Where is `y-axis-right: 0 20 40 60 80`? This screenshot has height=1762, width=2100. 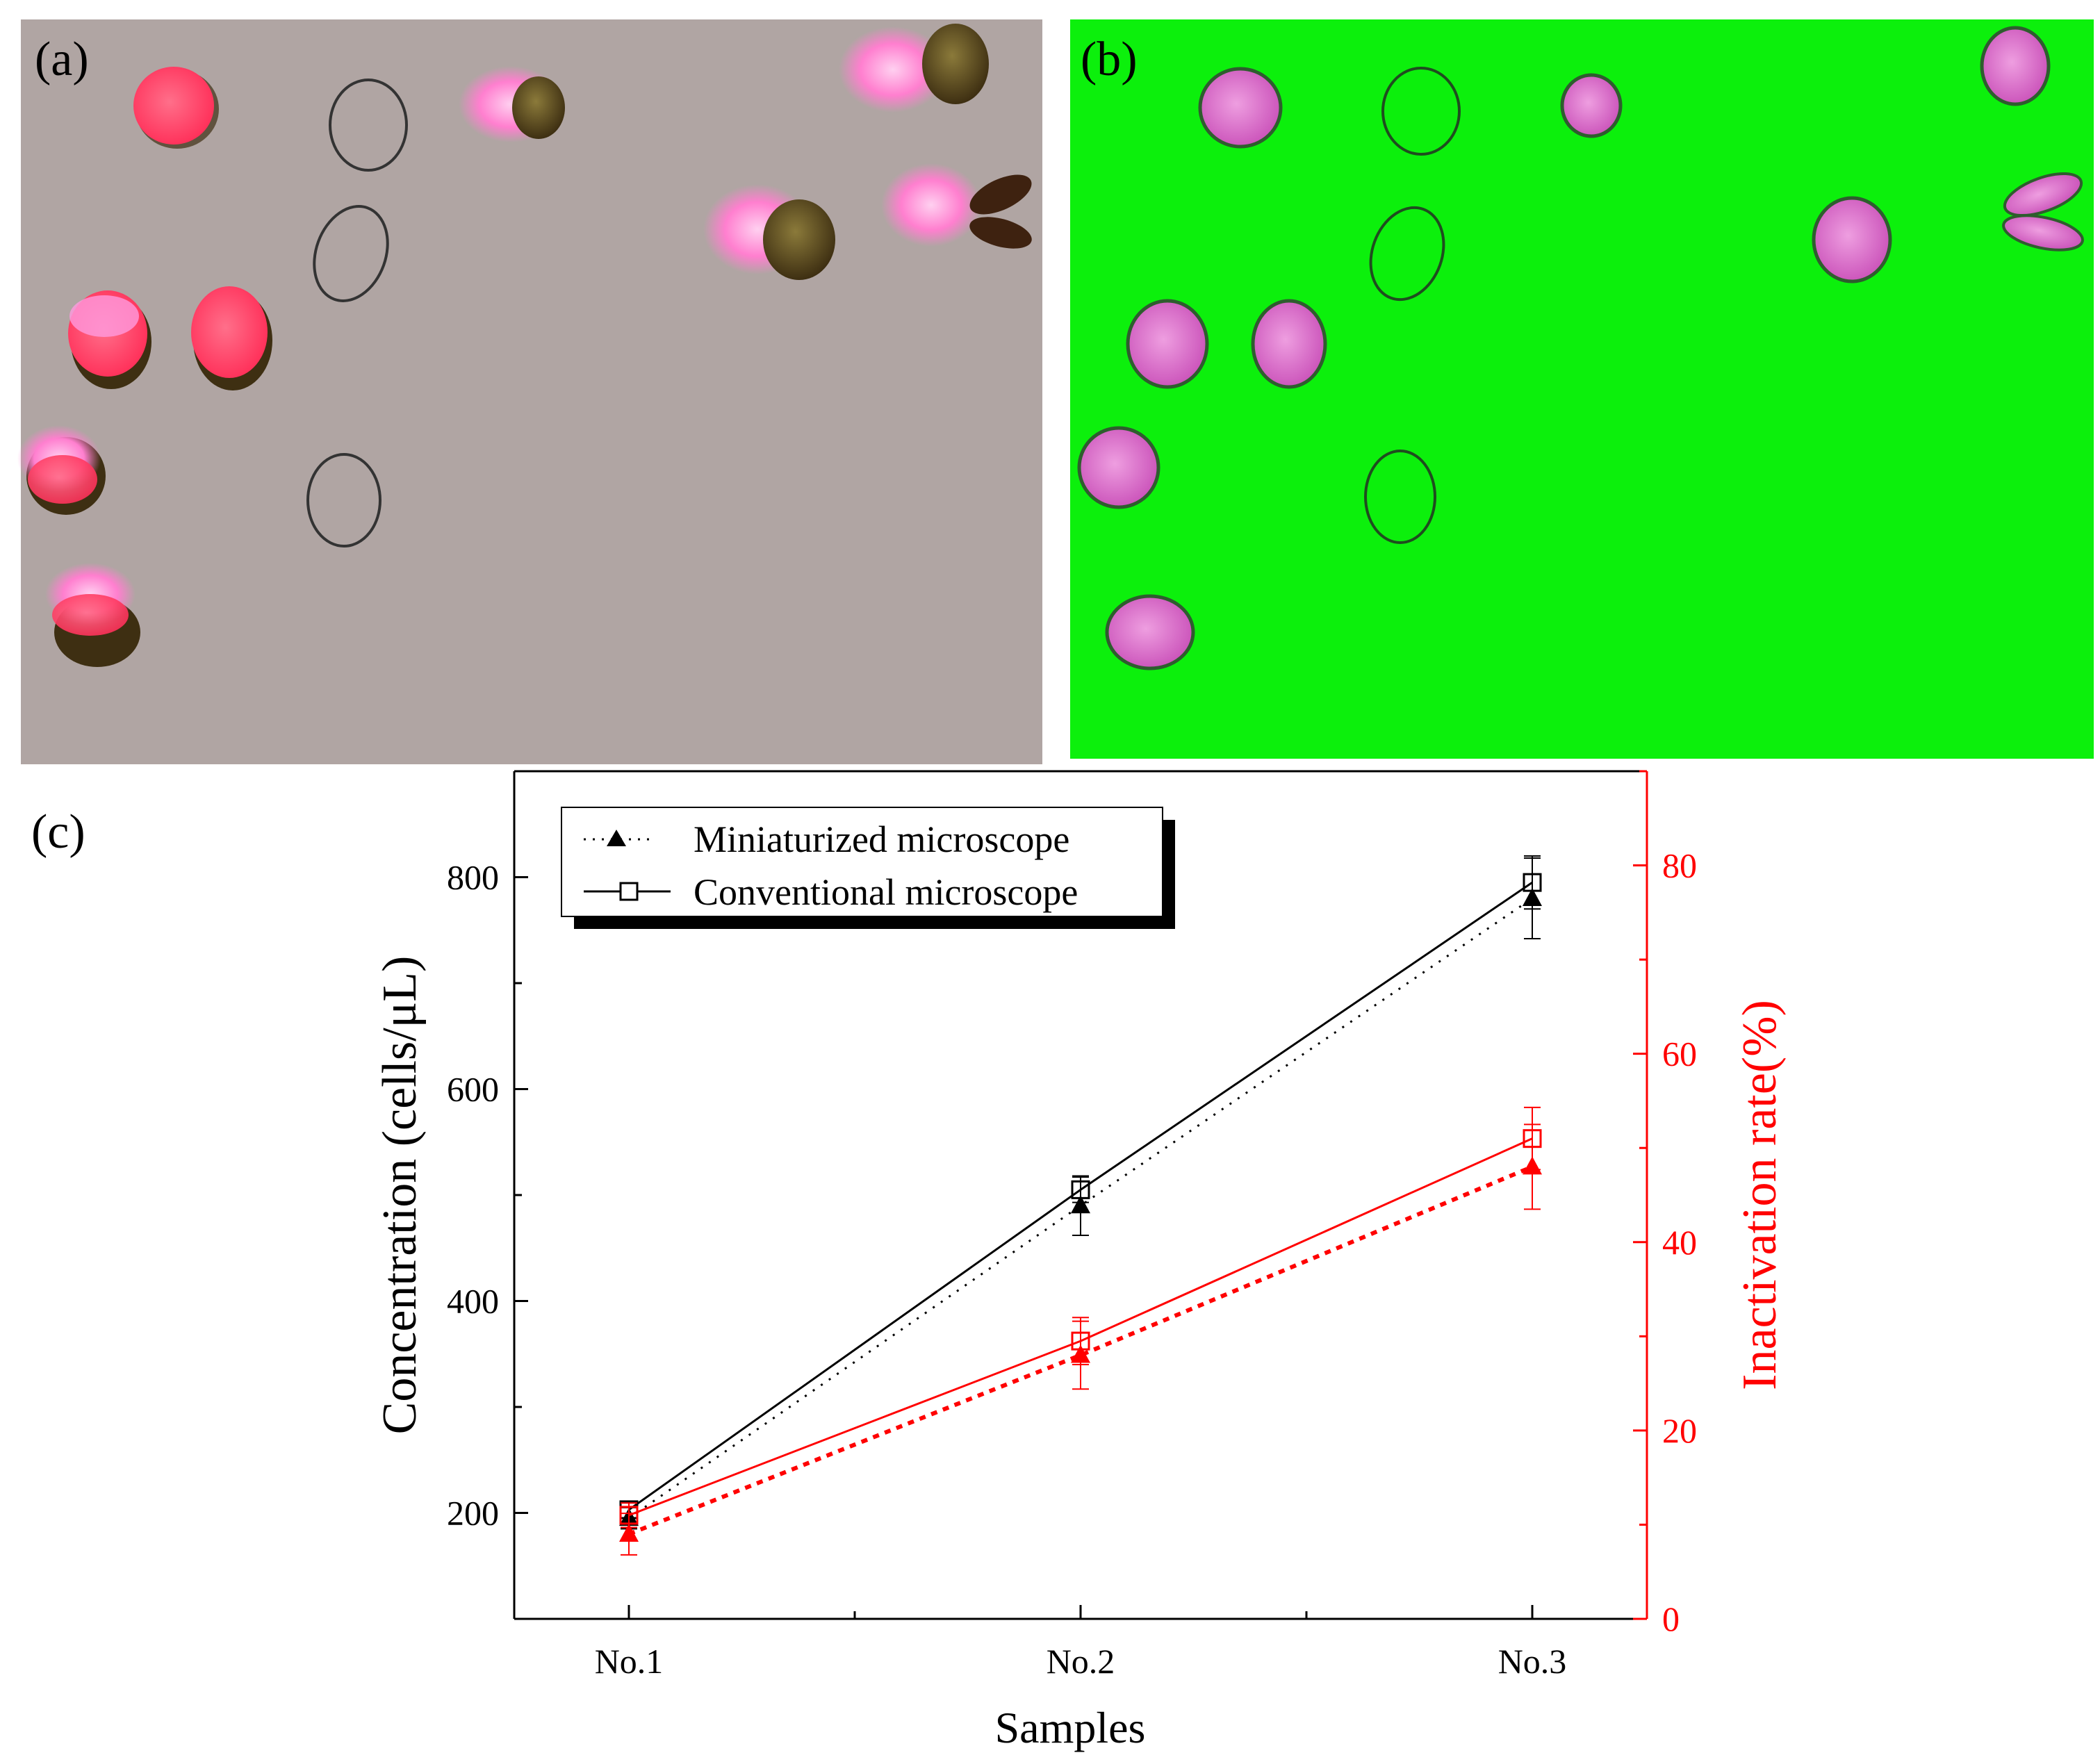
y-axis-right: 0 20 40 60 80 is located at coordinates (1665, 1204).